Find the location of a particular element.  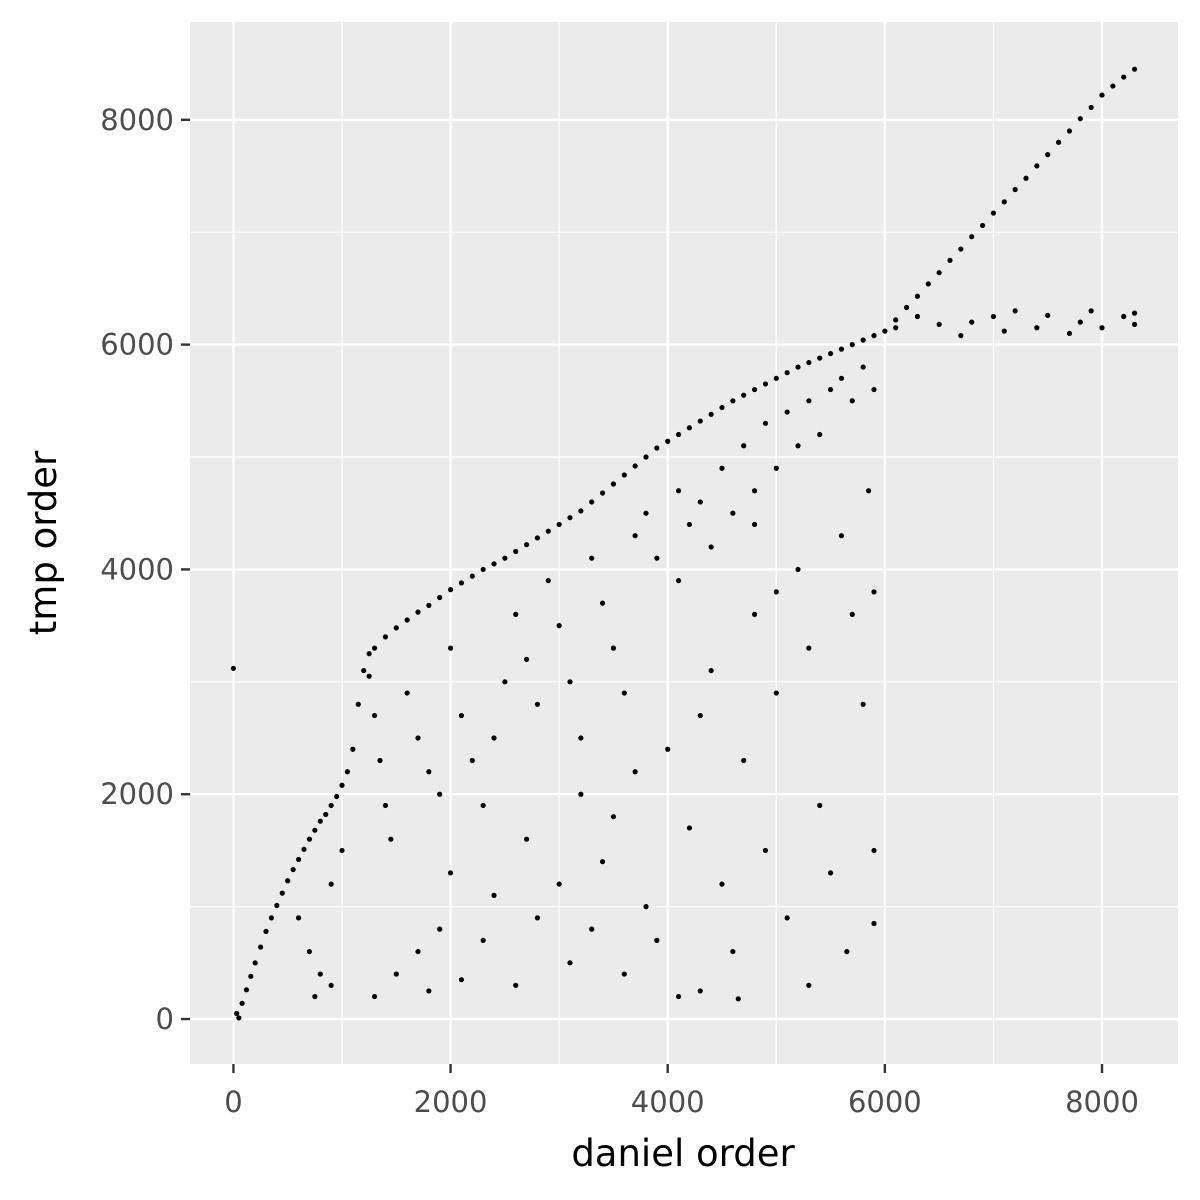

x-axis-ticks: 0 2000 4000 6000 8000 is located at coordinates (681, 1091).